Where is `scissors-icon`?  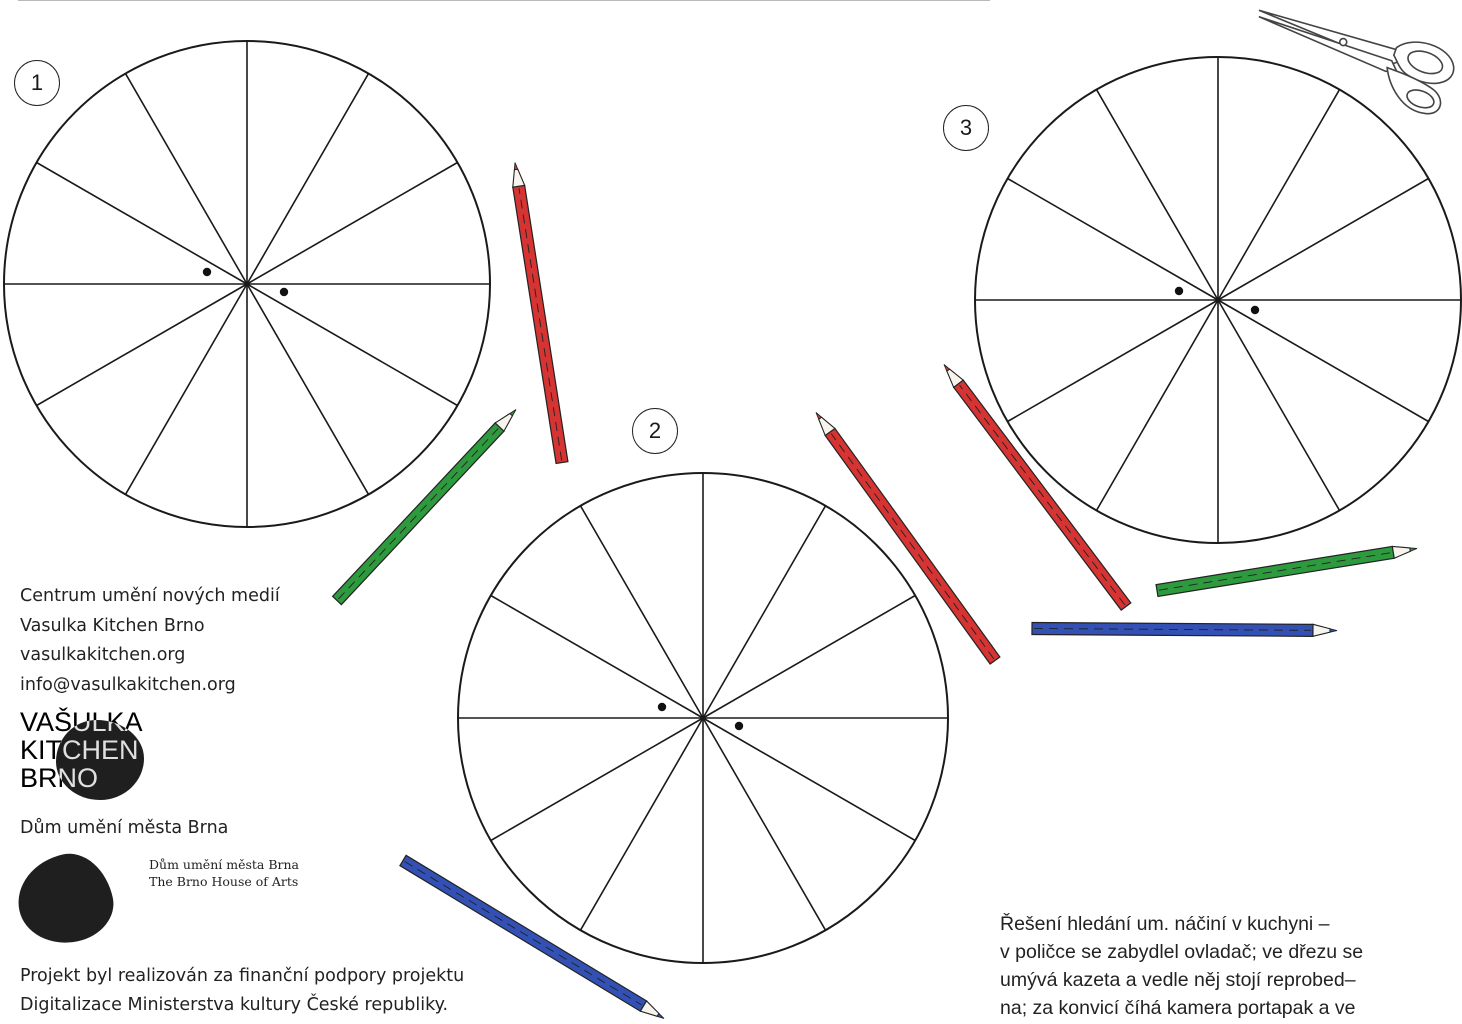
scissors-icon is located at coordinates (1350, 71).